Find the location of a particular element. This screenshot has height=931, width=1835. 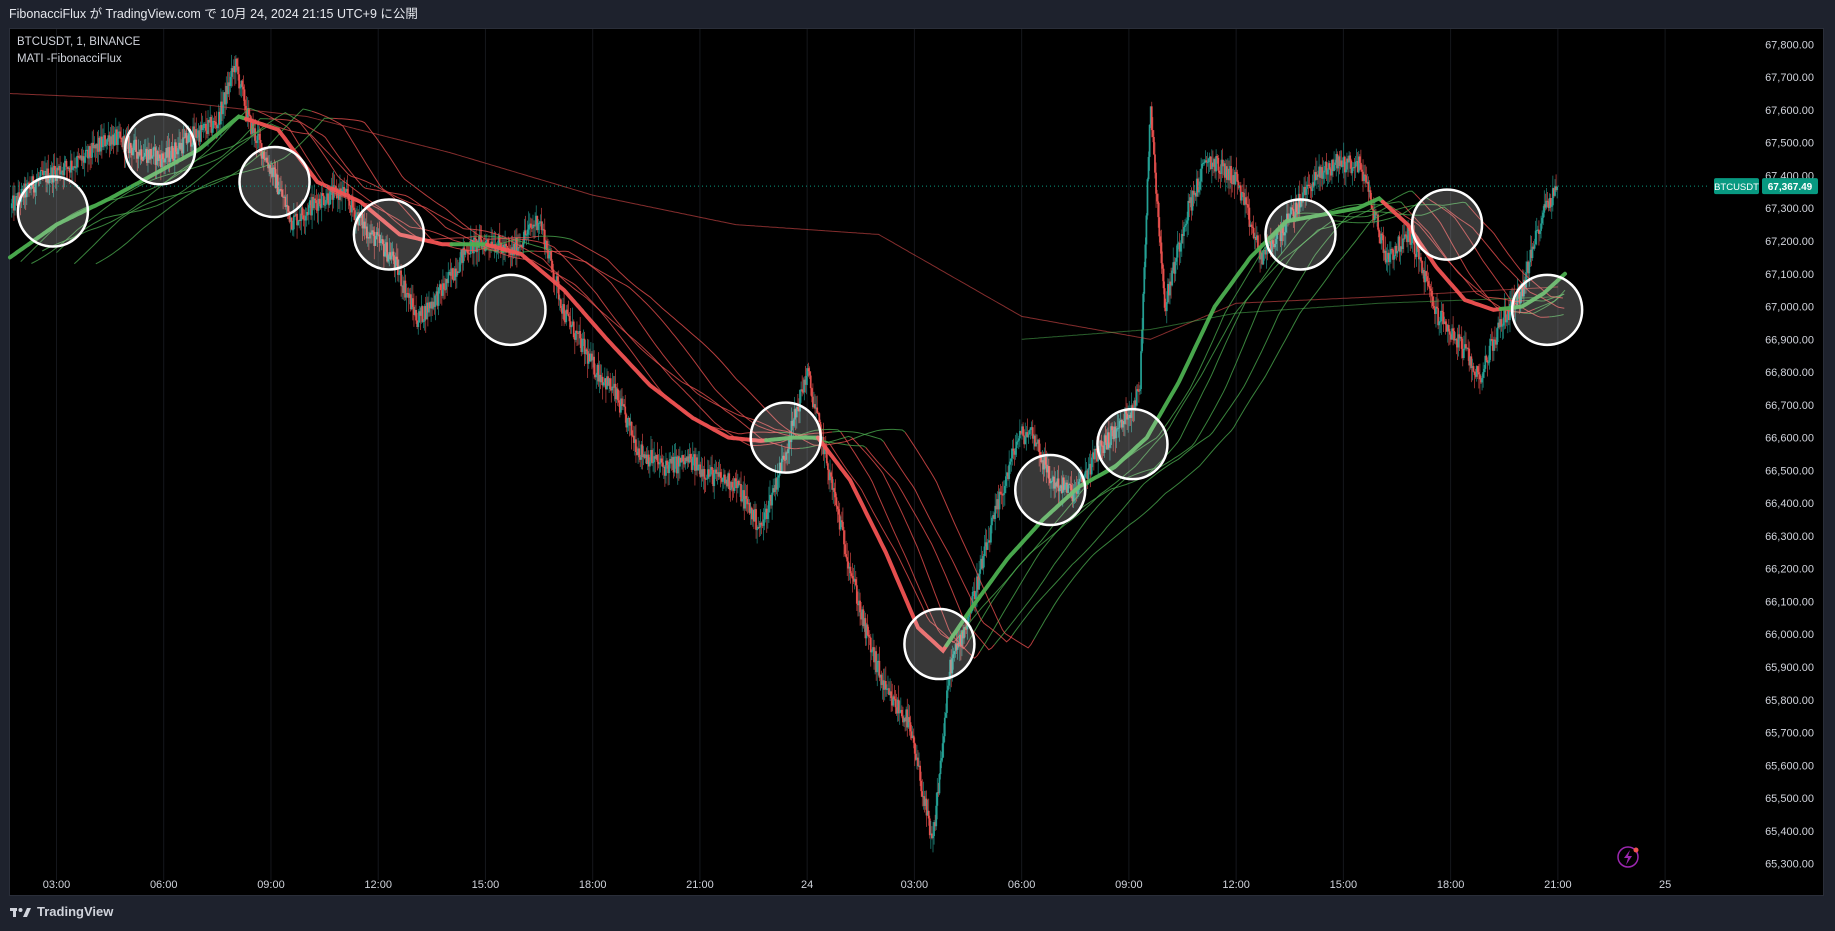

tradingview-brand: TradingView is located at coordinates (61, 911).